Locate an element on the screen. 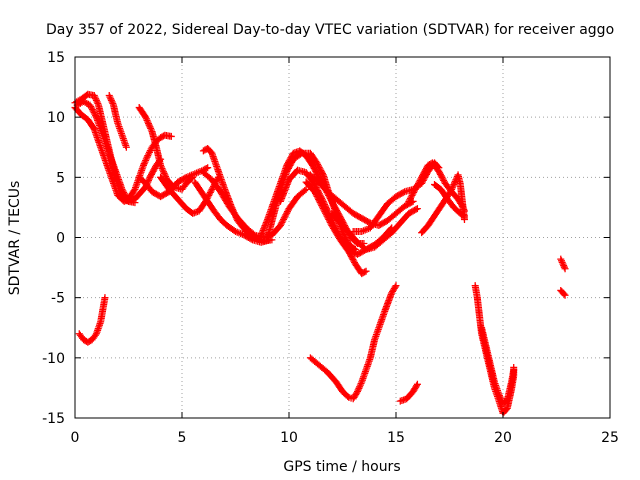 This screenshot has width=640, height=480. y-tick-label: -5 is located at coordinates (58, 299).